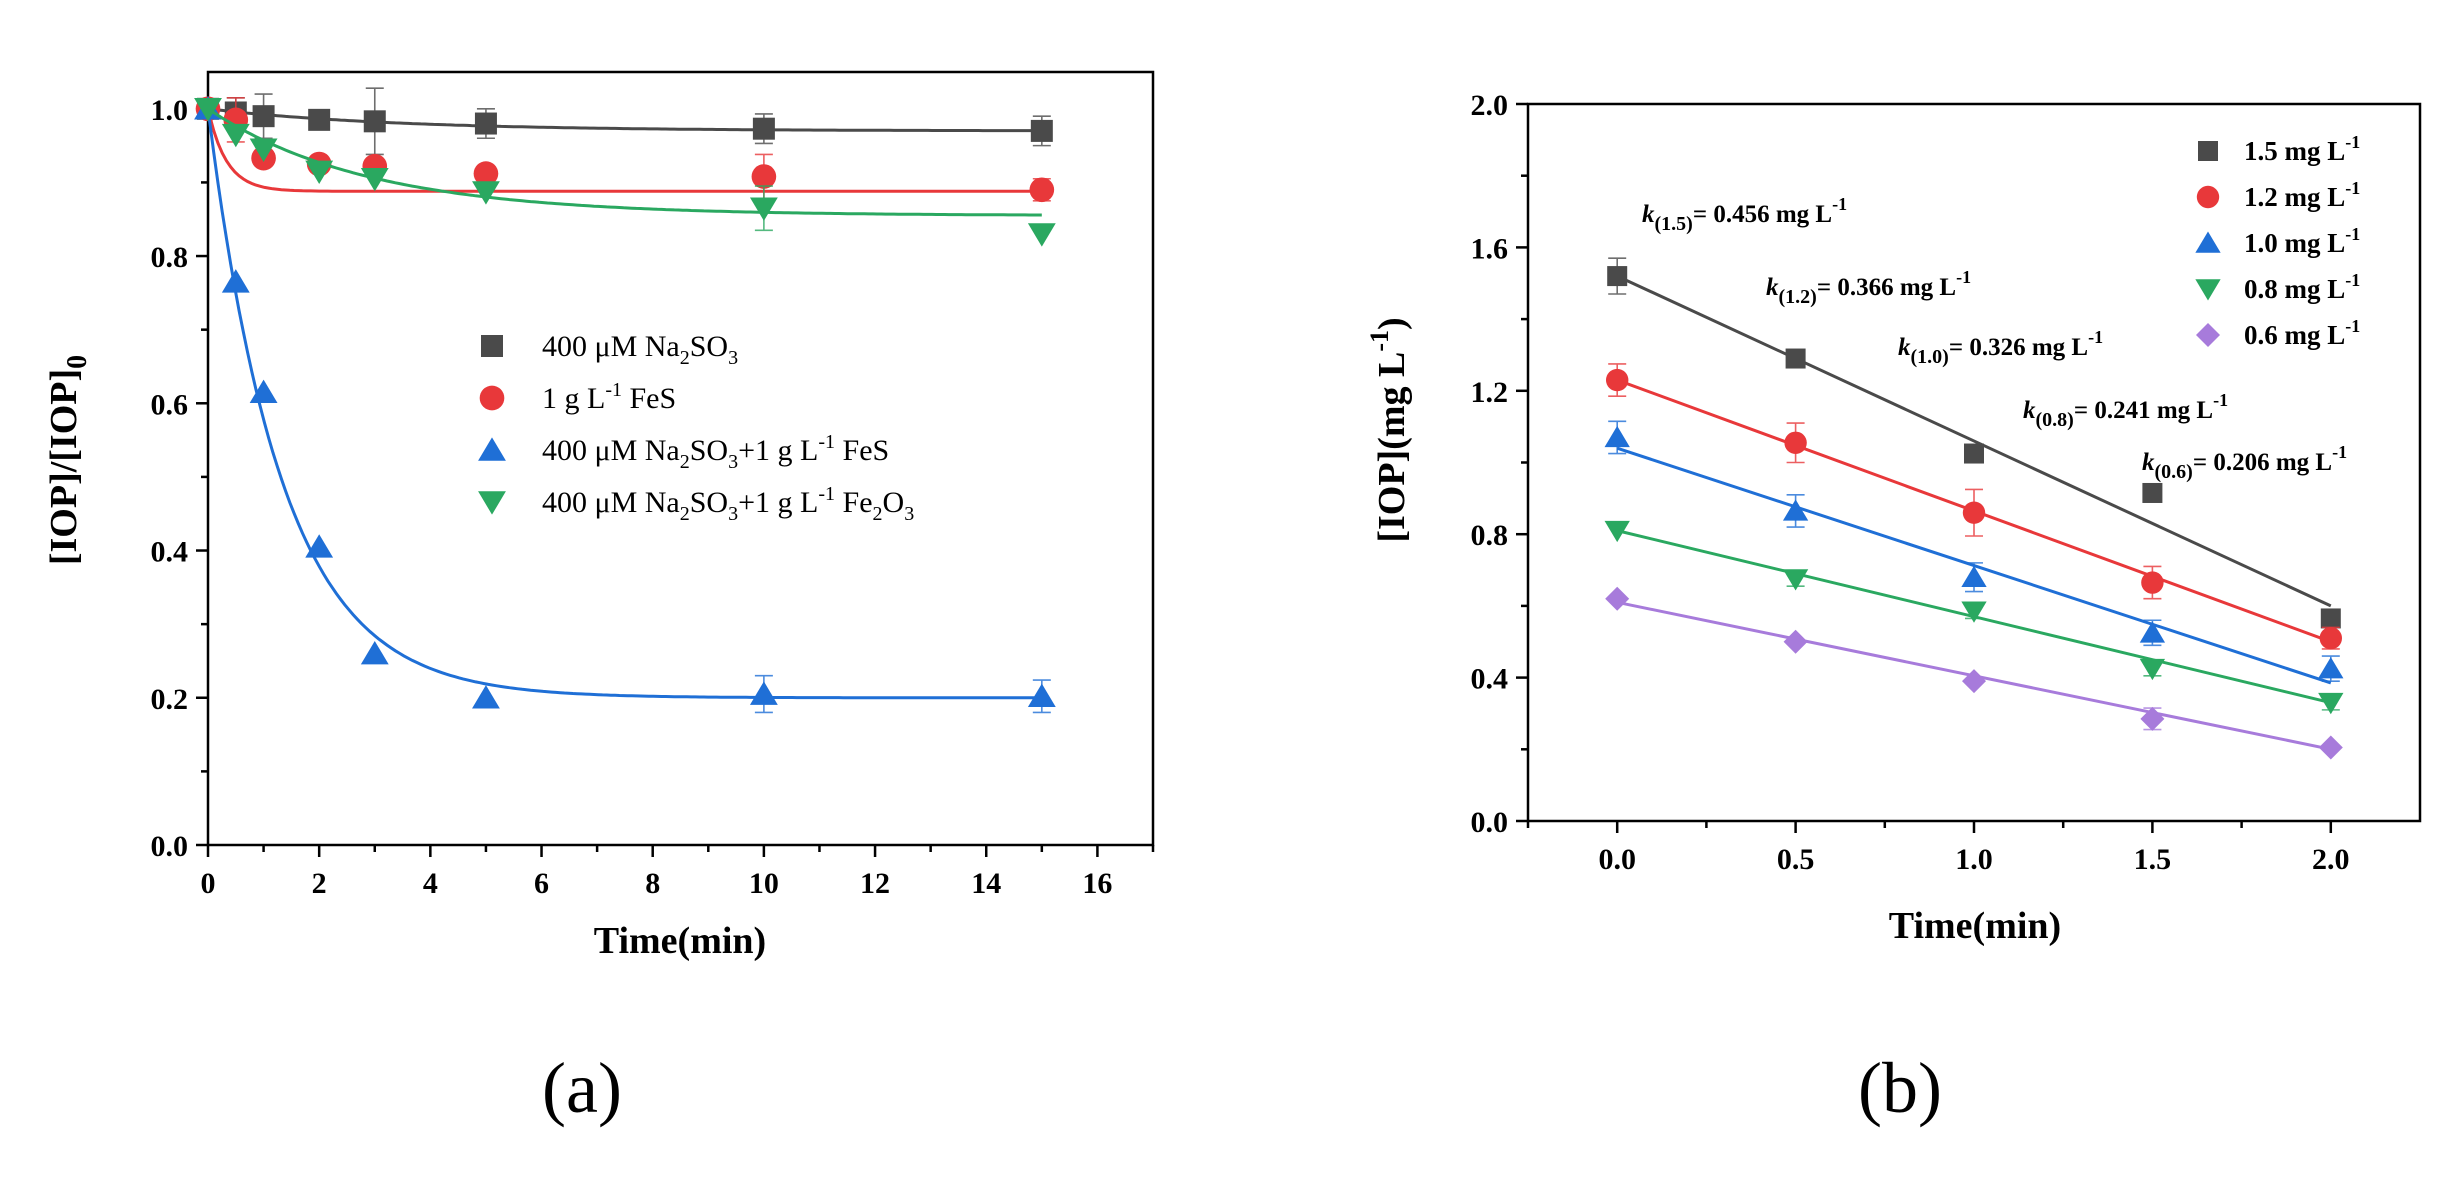  Describe the element at coordinates (1975, 926) in the screenshot. I see `chart-b-xlabel: Time(min)` at that location.